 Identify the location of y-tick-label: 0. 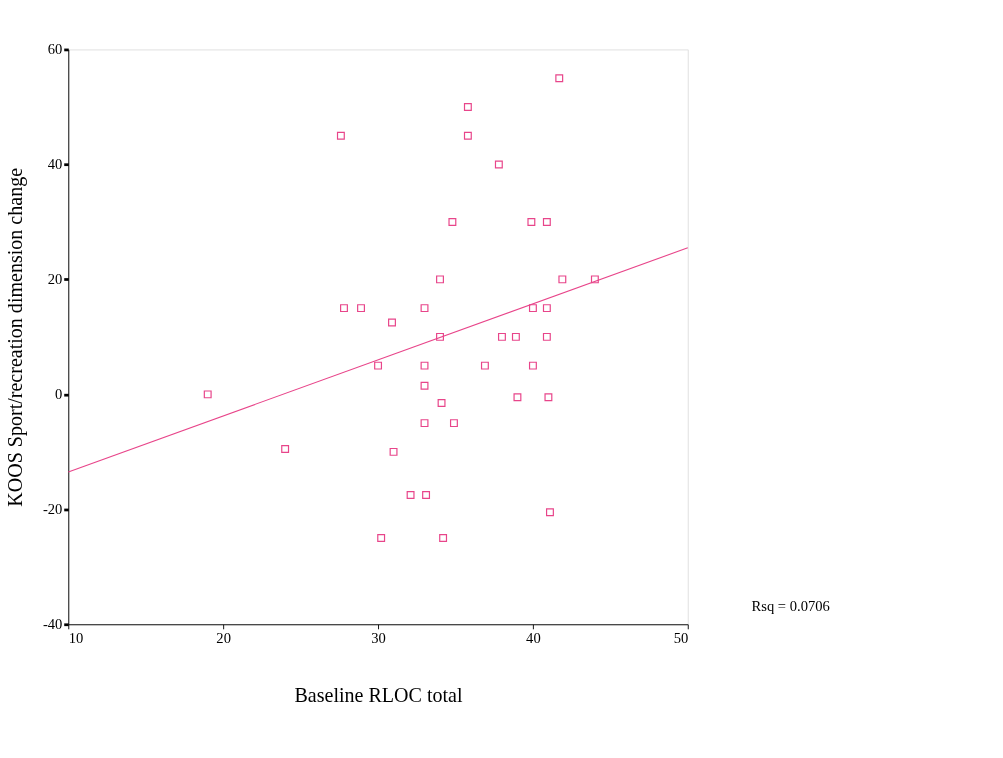
(59, 394).